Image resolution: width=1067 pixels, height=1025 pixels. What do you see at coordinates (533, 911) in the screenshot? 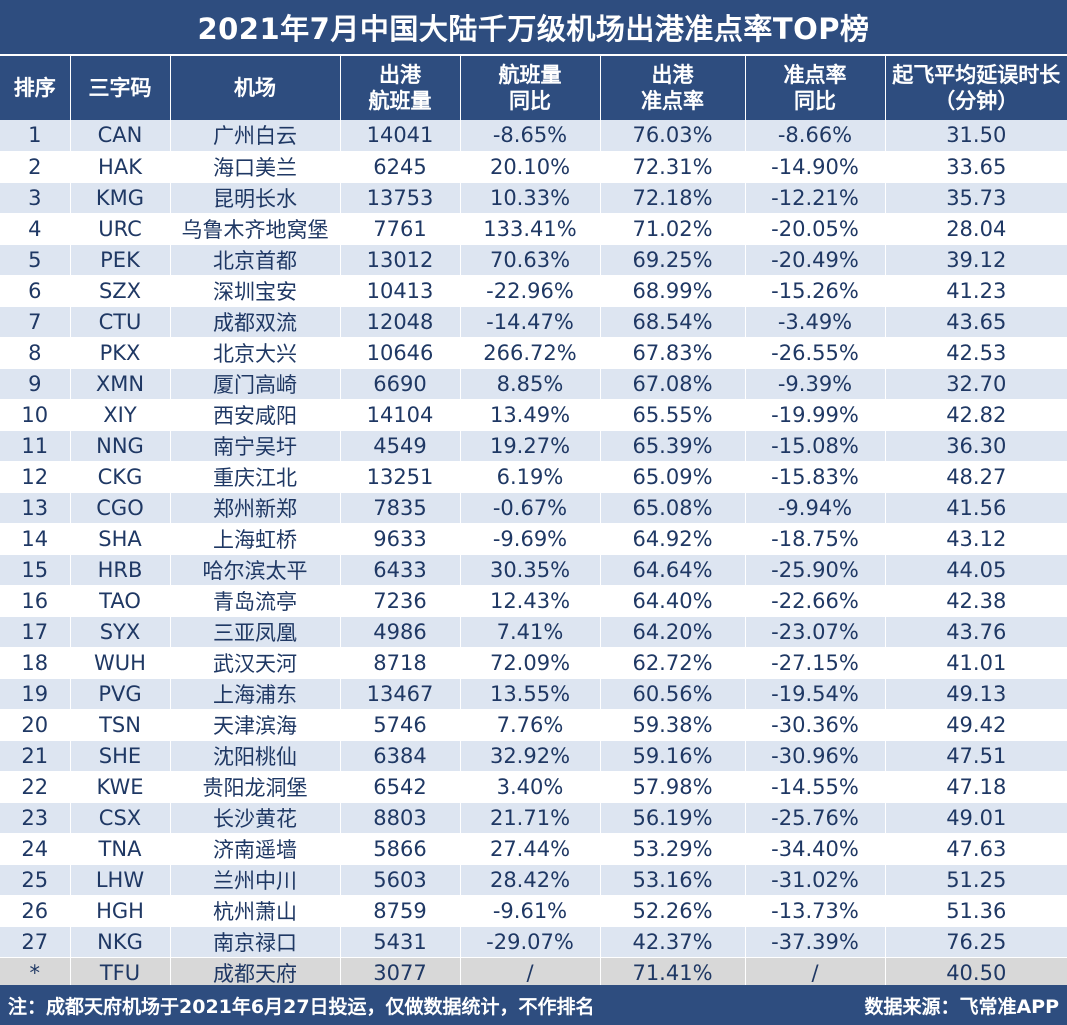
I see `table-row: 26 HGH 杭州萧山 8759 -9.61% 52.26% -13.73% 51.36` at bounding box center [533, 911].